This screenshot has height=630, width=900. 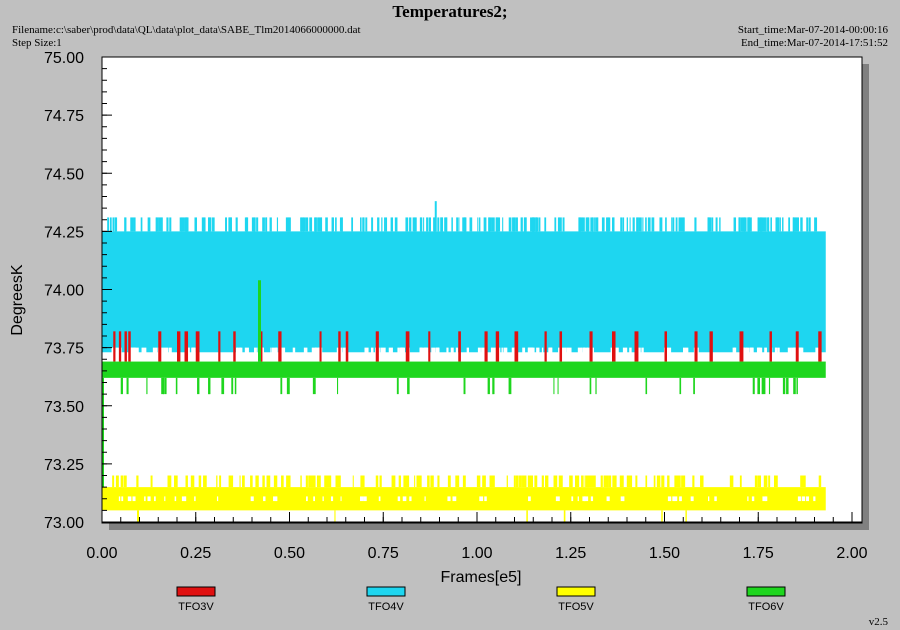 I want to click on x-axis-label: Frames[e5], so click(x=481, y=577).